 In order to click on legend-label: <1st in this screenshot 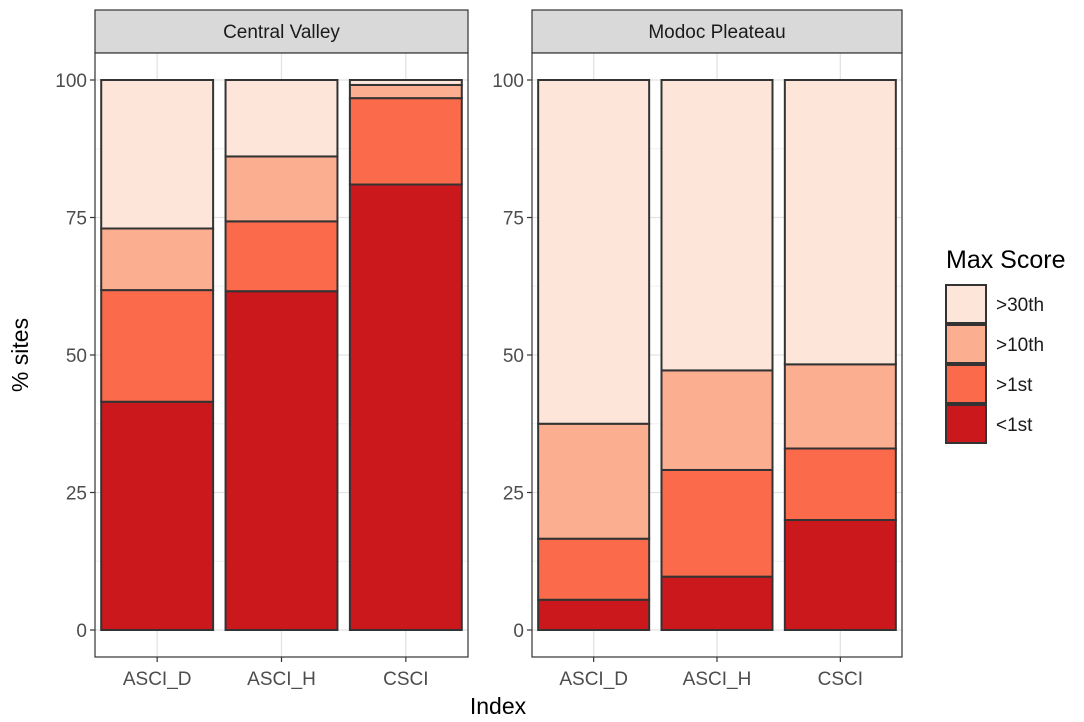, I will do `click(1014, 425)`.